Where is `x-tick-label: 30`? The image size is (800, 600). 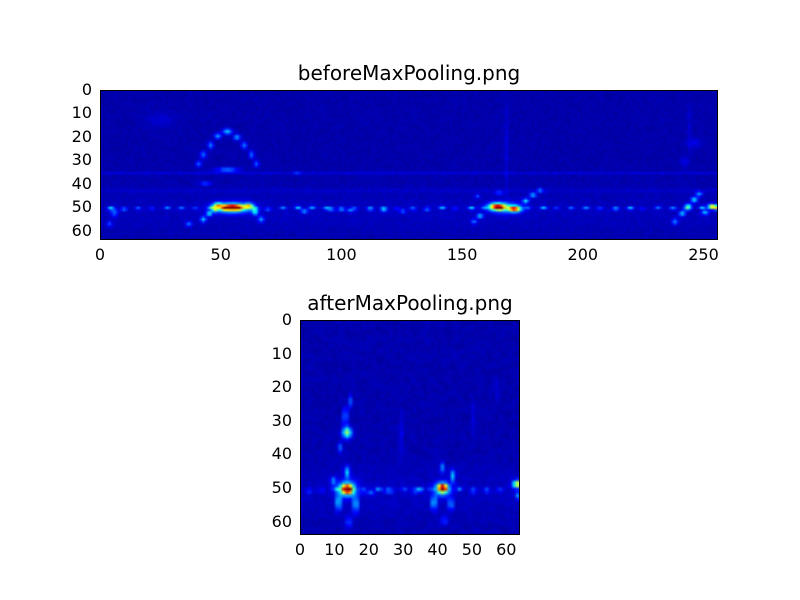
x-tick-label: 30 is located at coordinates (403, 549).